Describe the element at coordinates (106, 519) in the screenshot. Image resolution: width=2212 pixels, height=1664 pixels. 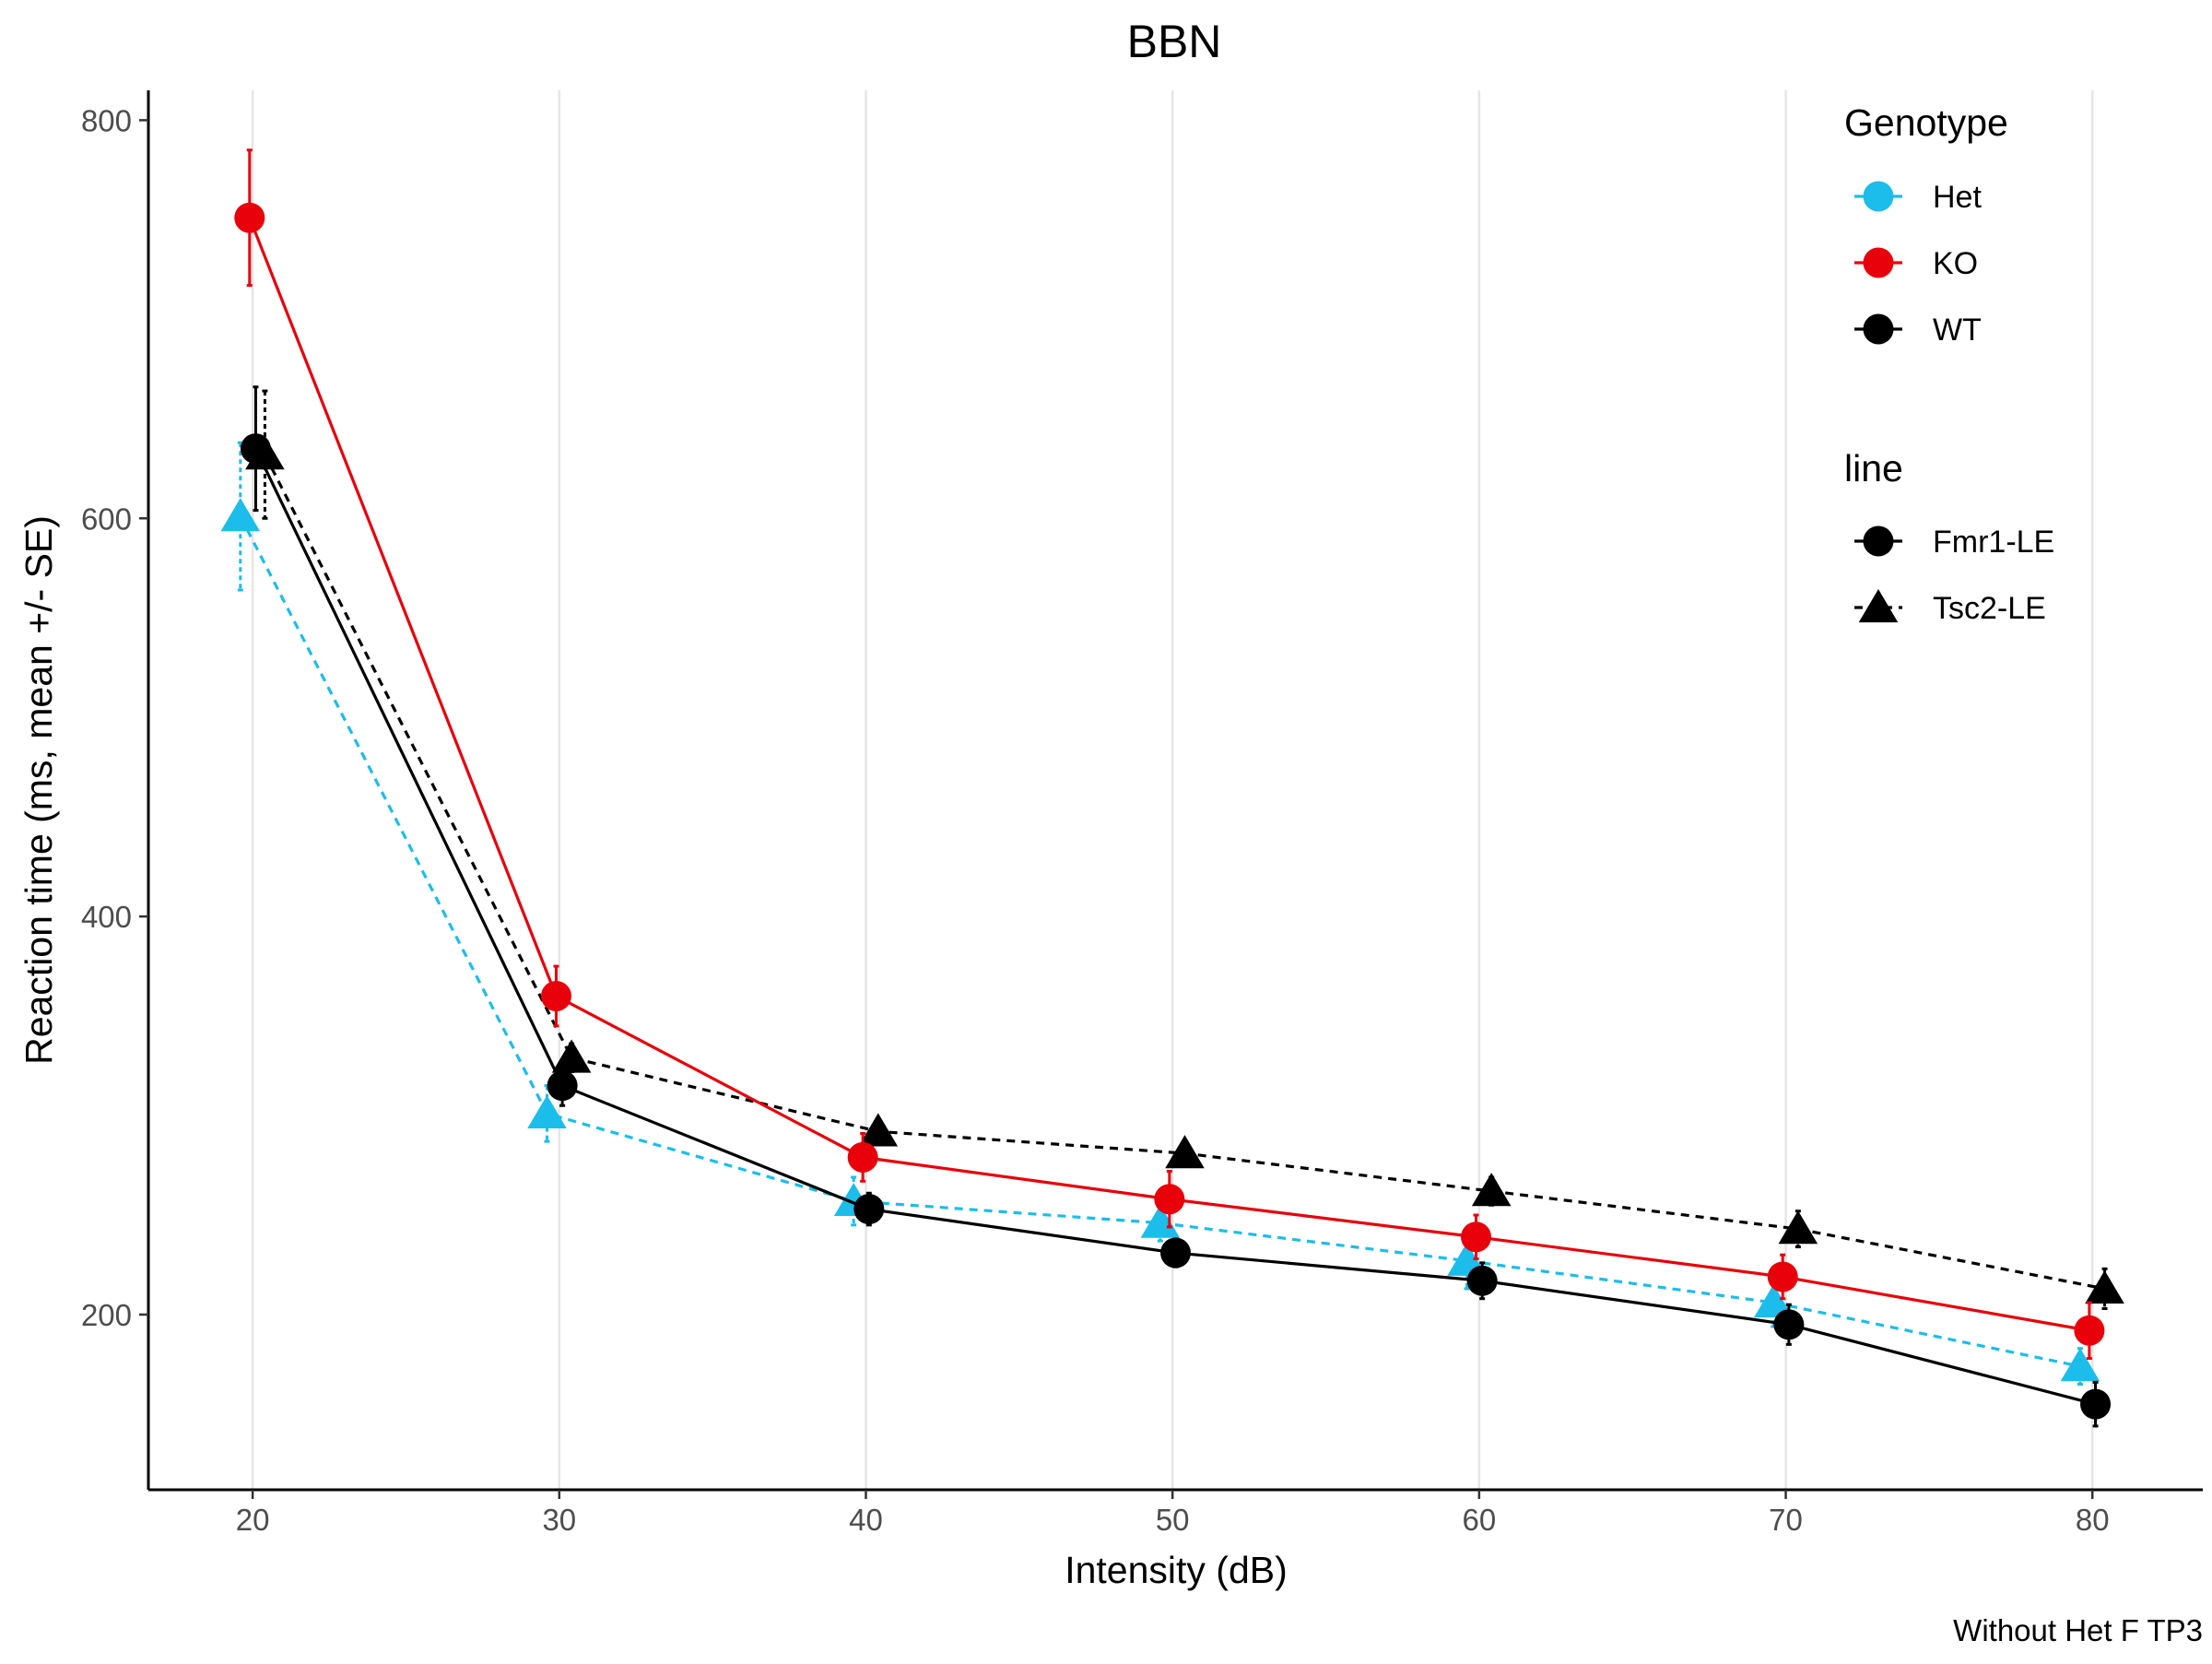
I see `y-tick-label: 600` at that location.